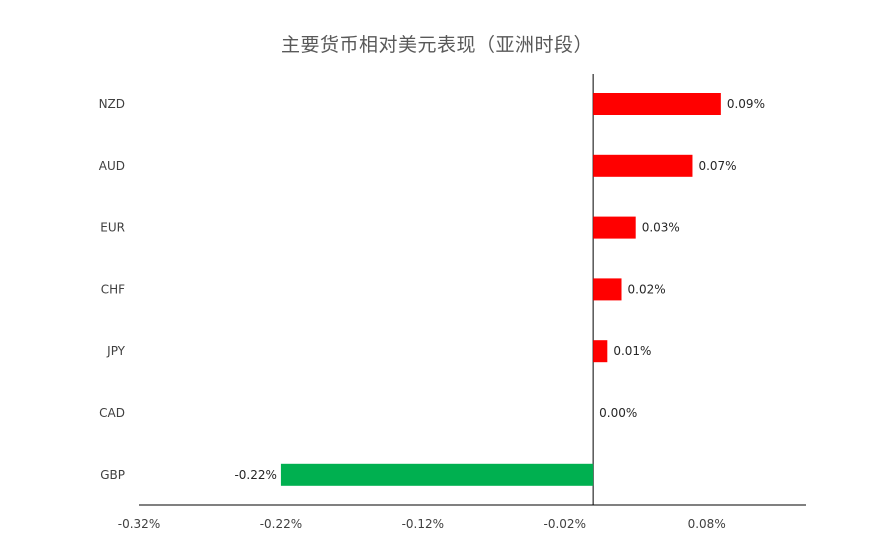  What do you see at coordinates (423, 524) in the screenshot?
I see `x-tick-label: -0.12%` at bounding box center [423, 524].